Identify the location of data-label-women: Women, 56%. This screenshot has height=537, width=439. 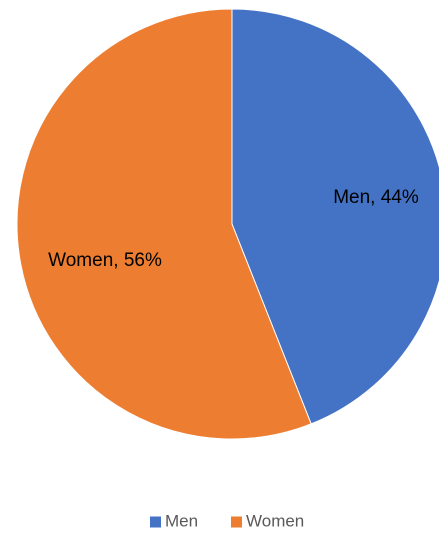
(105, 260).